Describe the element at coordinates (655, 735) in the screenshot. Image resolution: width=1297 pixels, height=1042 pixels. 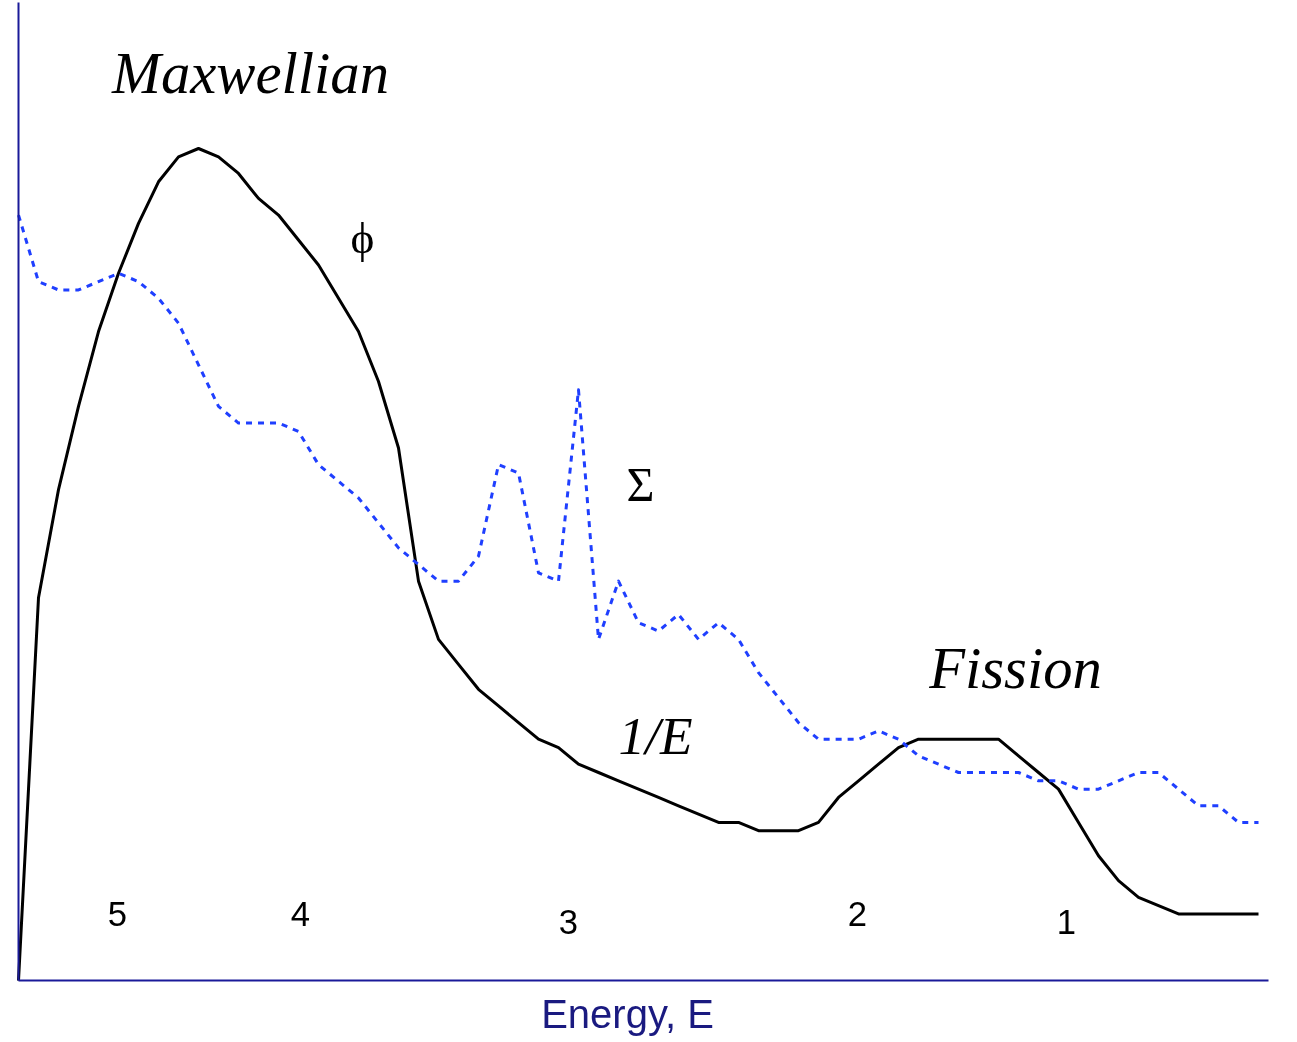
I see `annotation: 1/E` at that location.